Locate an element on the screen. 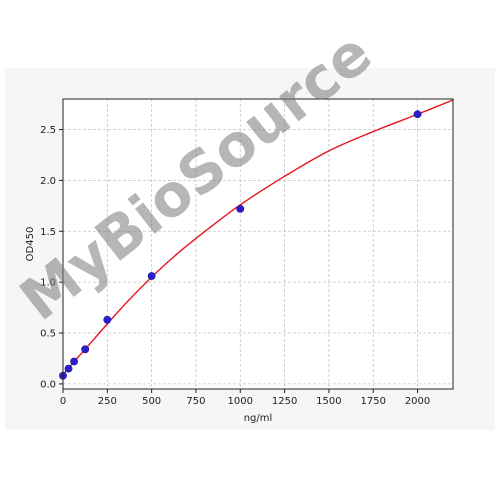 The image size is (500, 500). x-axis-ticks: 0 250 500 750 1000 1250 1500 1750 2000 is located at coordinates (245, 398).